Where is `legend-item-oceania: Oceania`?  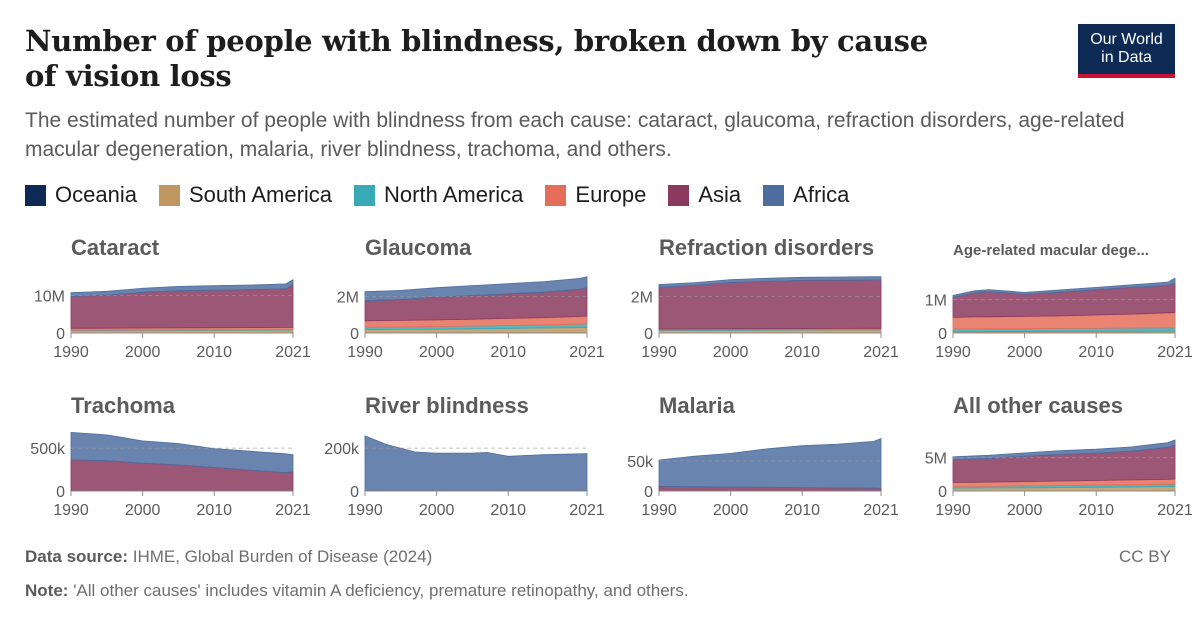 legend-item-oceania: Oceania is located at coordinates (81, 195).